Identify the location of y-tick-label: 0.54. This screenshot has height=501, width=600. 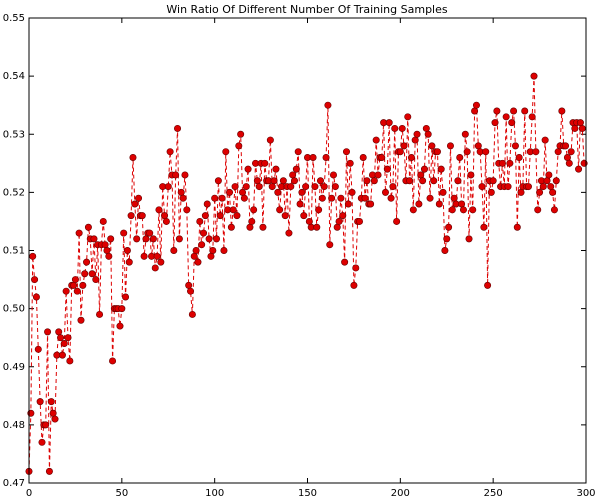
(14, 76).